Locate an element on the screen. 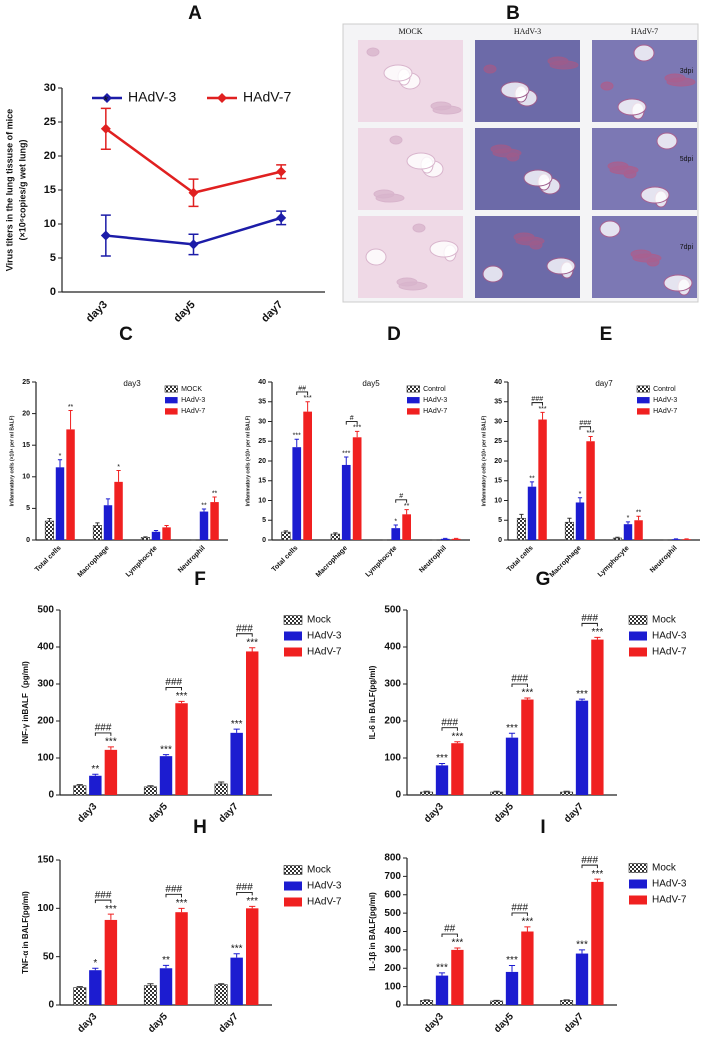 This screenshot has height=1040, width=709. panel-label: B is located at coordinates (513, 13).